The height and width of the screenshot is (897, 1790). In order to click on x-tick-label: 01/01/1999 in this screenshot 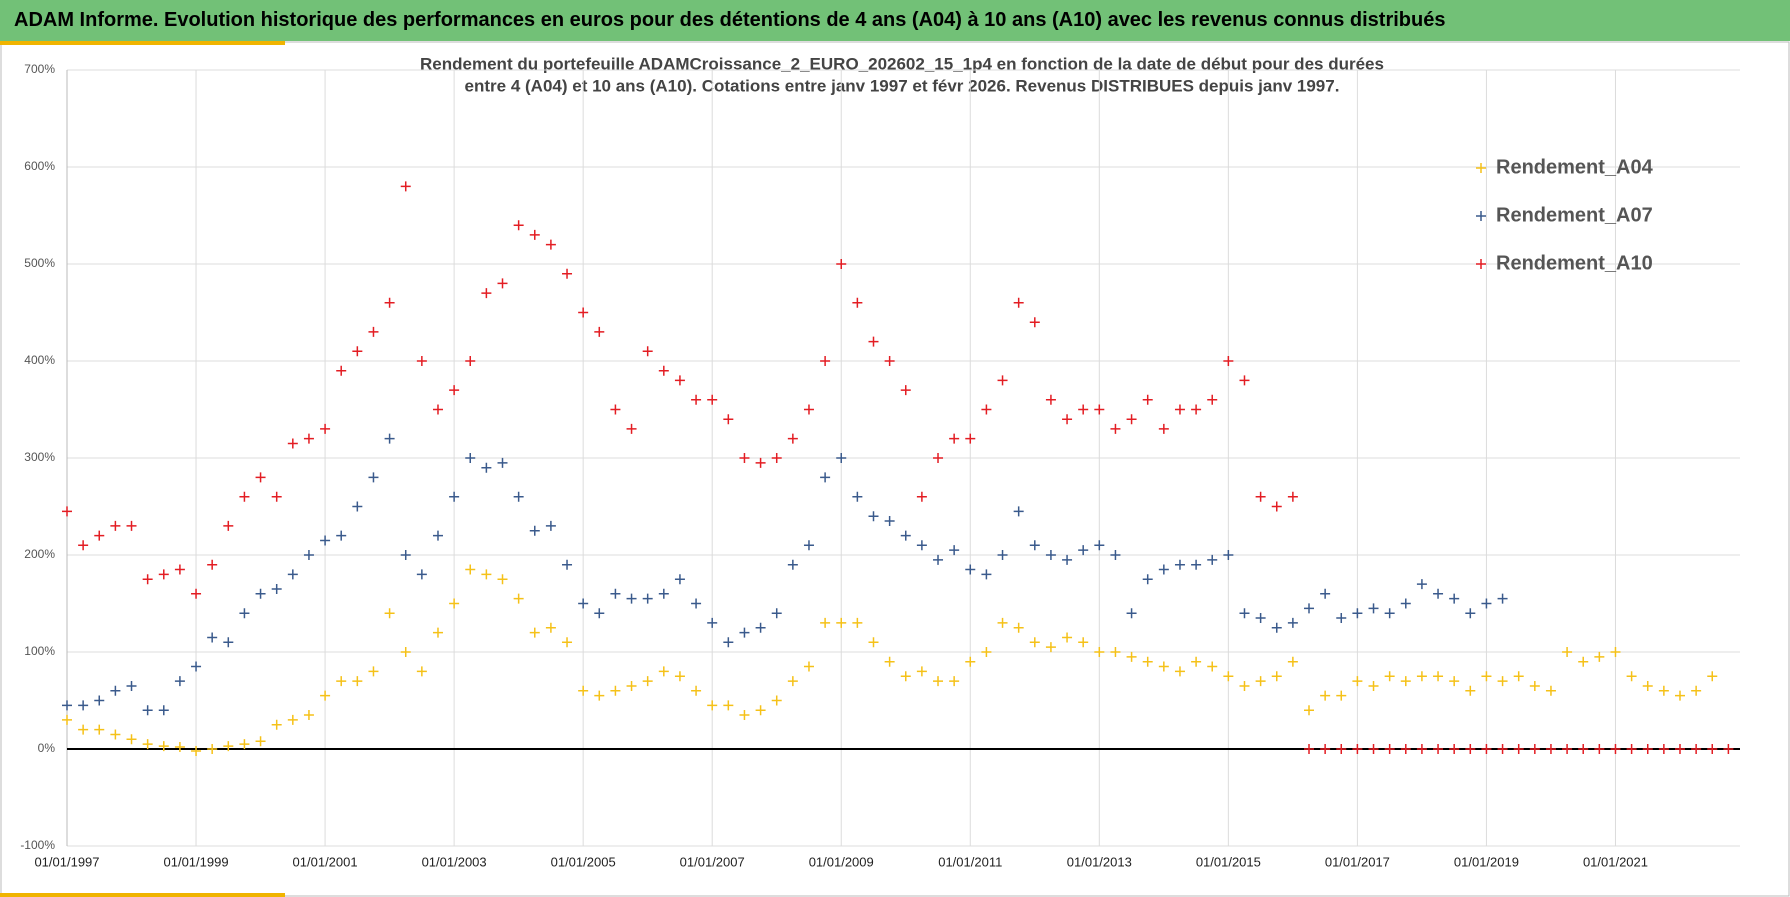, I will do `click(196, 861)`.